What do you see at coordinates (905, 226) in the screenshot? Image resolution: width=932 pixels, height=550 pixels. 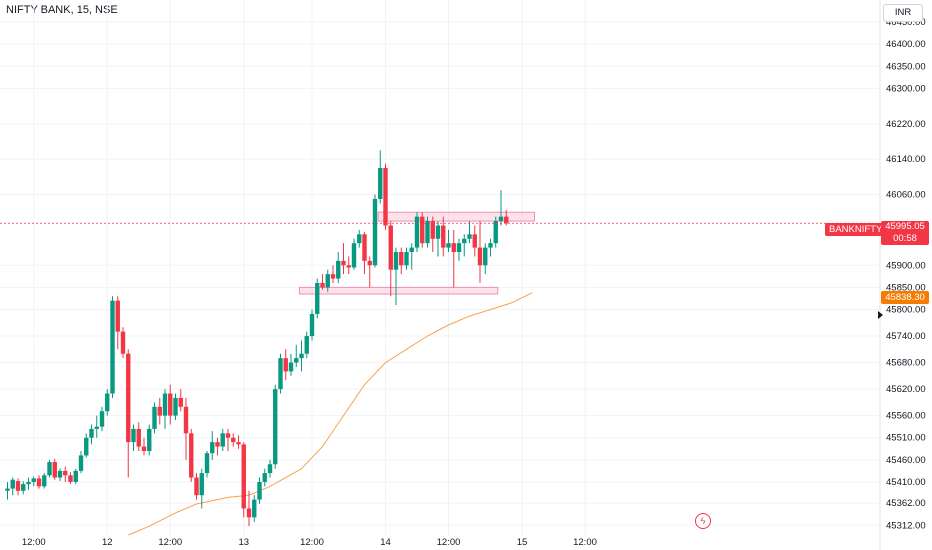 I see `last-price-value: 45995.05` at bounding box center [905, 226].